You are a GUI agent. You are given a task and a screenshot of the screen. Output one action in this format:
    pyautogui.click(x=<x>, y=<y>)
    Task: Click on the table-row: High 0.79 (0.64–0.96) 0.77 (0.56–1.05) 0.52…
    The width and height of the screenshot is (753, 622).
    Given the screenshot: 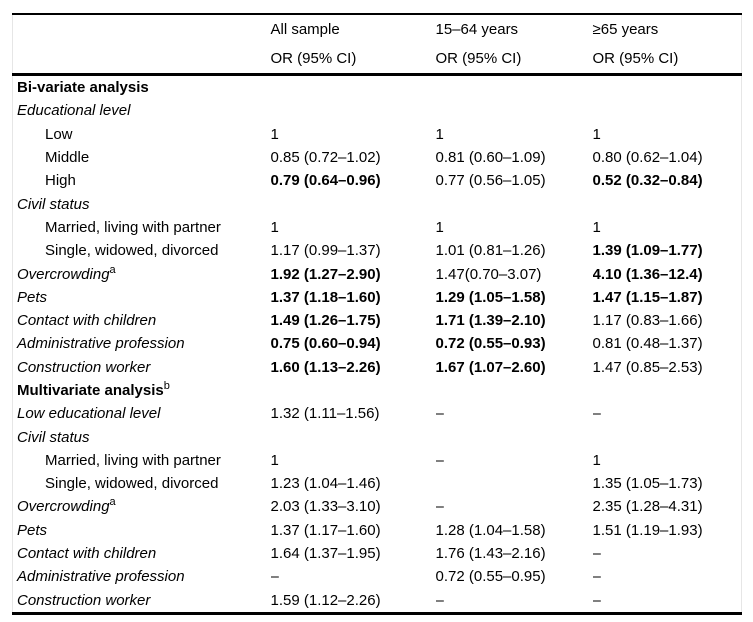 What is the action you would take?
    pyautogui.click(x=377, y=180)
    